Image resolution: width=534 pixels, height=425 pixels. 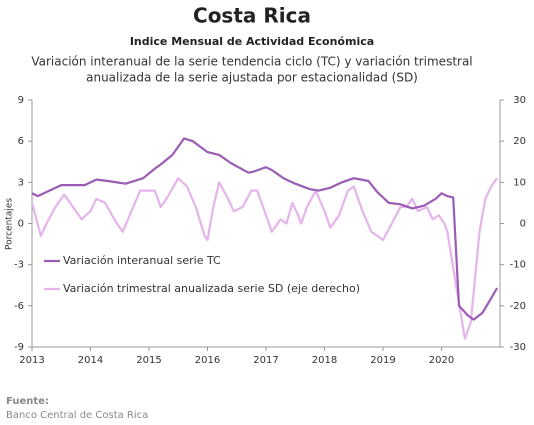 I want to click on y2-tick-label: 0, so click(x=523, y=224).